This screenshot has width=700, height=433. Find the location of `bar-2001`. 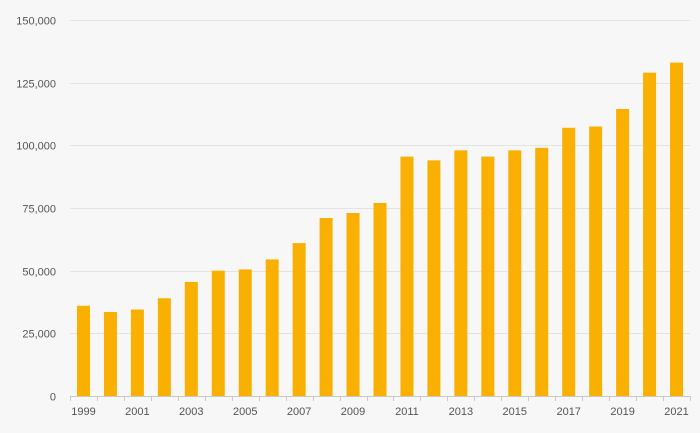

bar-2001 is located at coordinates (137, 352).